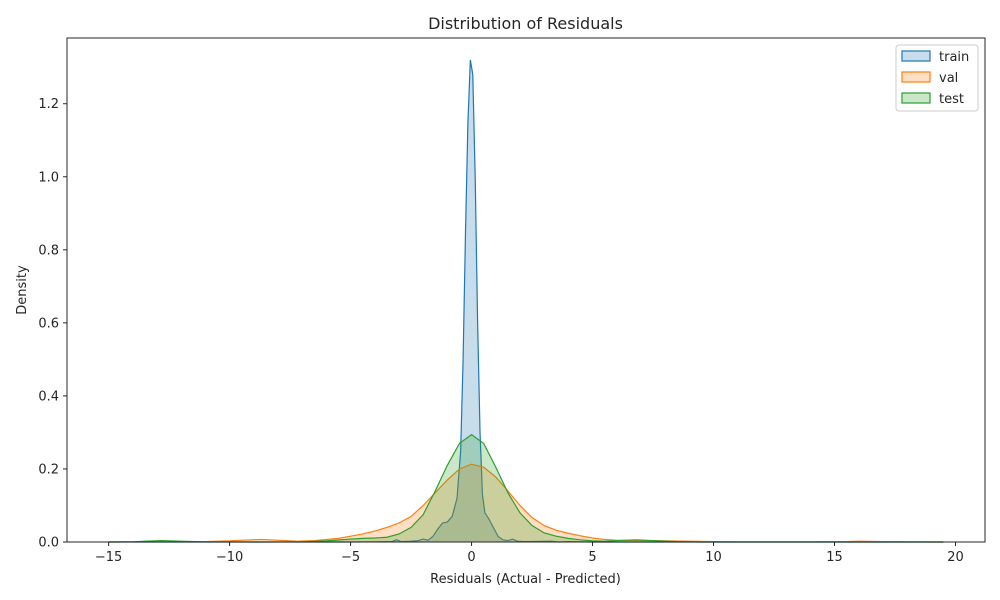 This screenshot has height=600, width=1000. What do you see at coordinates (834, 557) in the screenshot?
I see `x-tick-label: 15` at bounding box center [834, 557].